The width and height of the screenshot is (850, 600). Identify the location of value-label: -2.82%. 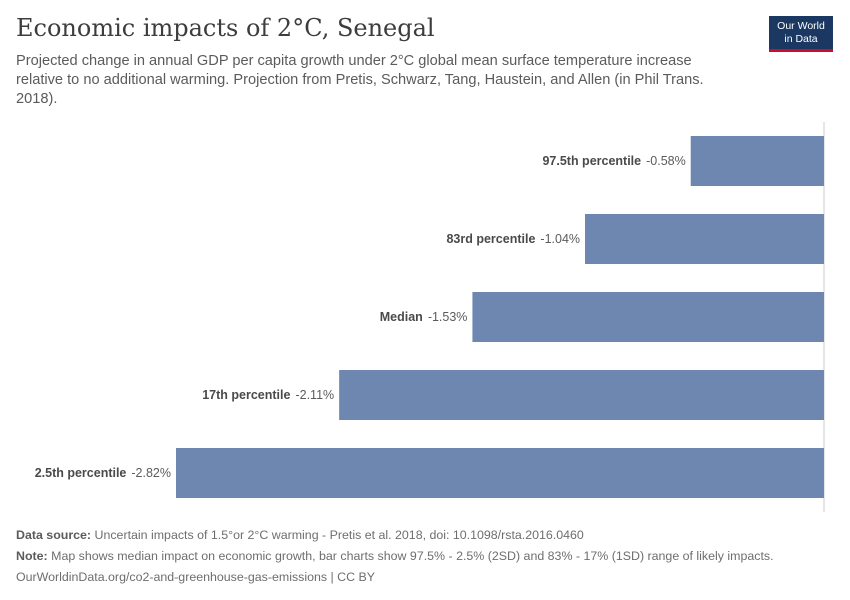
(151, 473).